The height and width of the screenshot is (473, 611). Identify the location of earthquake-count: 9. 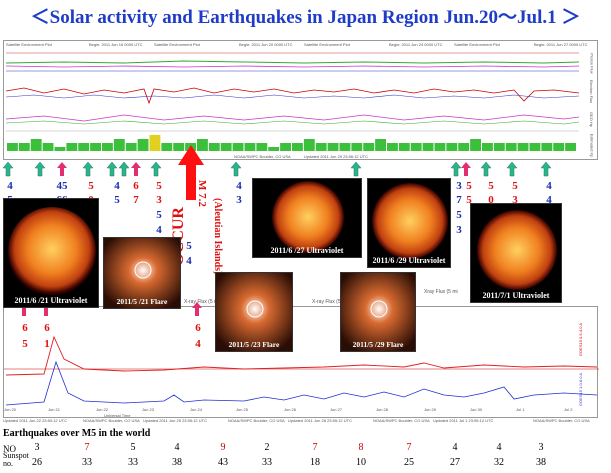
(223, 447).